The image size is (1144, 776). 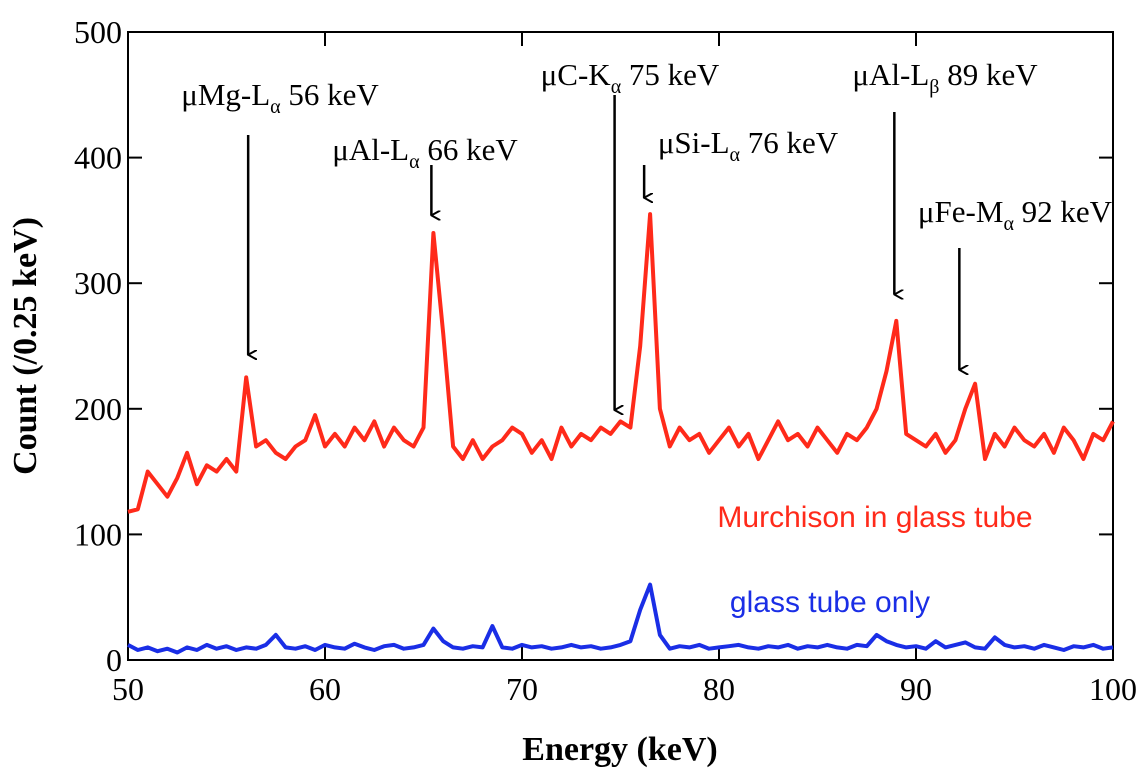 I want to click on x-tick-label: 80, so click(x=719, y=689).